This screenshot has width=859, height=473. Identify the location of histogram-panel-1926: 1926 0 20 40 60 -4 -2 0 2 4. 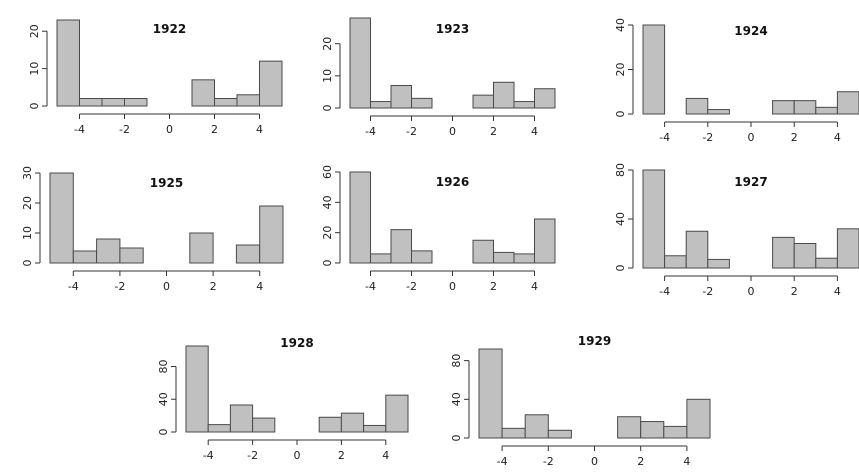
(438, 229).